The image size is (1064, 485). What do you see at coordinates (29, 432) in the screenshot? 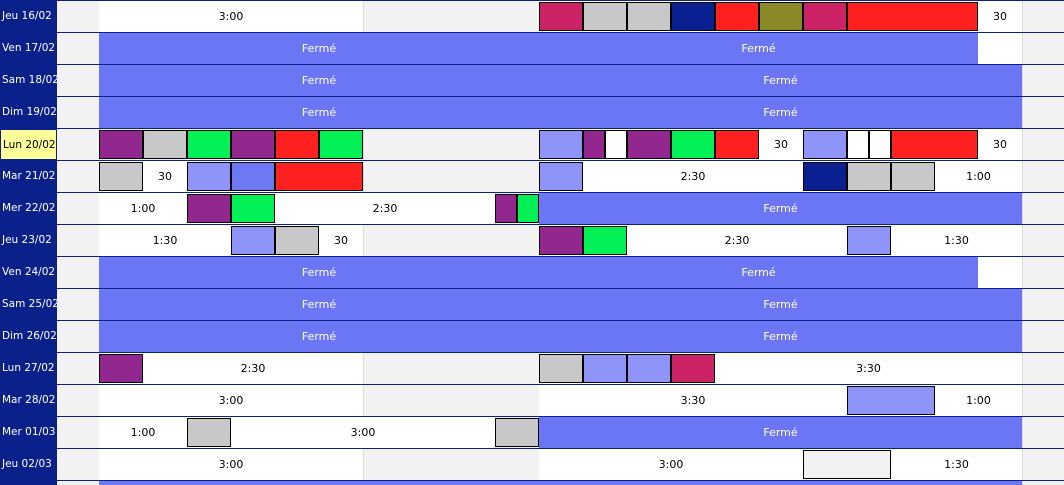
I see `day-label: Mer 01/03` at bounding box center [29, 432].